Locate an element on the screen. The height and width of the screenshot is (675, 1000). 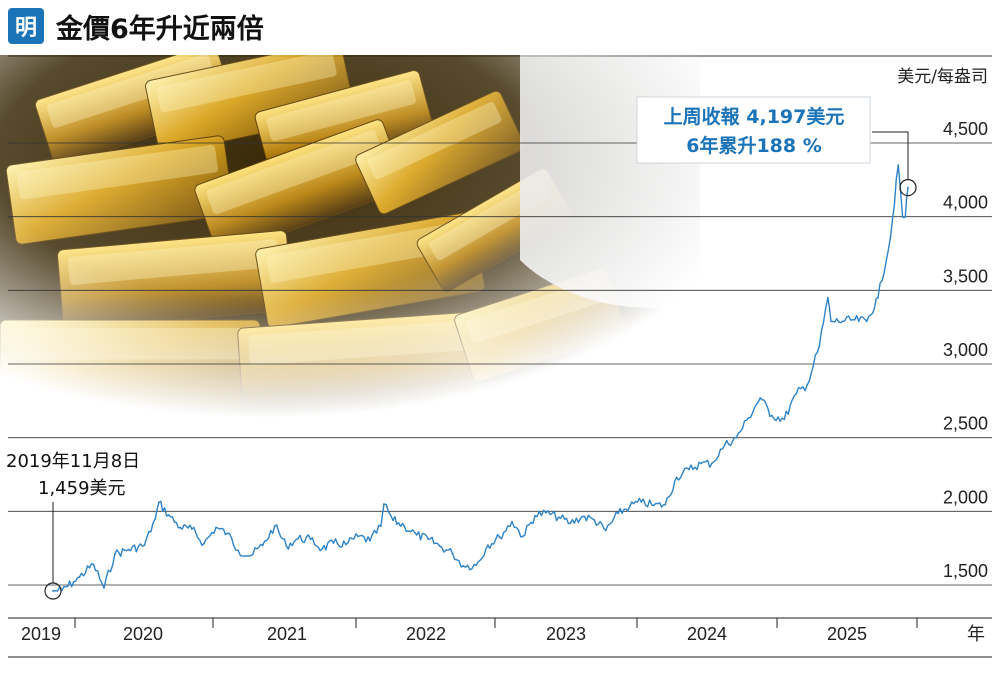
x-tick-label: 2021 is located at coordinates (287, 634).